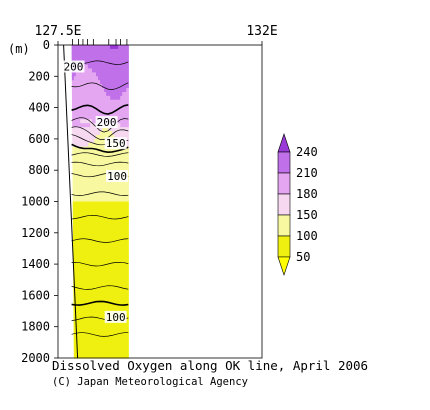 Image resolution: width=430 pixels, height=410 pixels. Describe the element at coordinates (284, 143) in the screenshot. I see `colorbar-over-arrow` at that location.